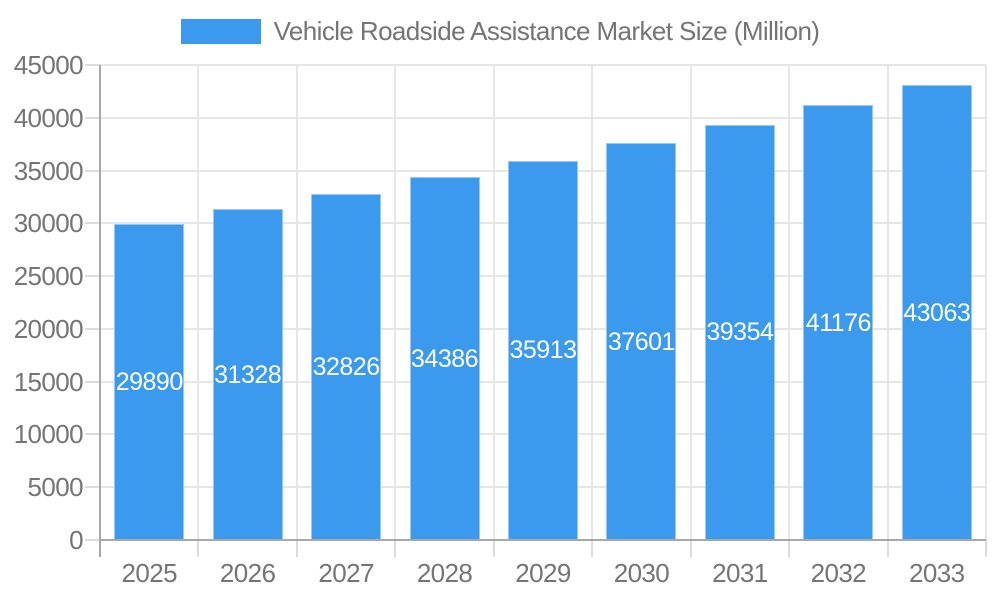 The width and height of the screenshot is (1000, 600). I want to click on bar-value-label: 37601, so click(641, 341).